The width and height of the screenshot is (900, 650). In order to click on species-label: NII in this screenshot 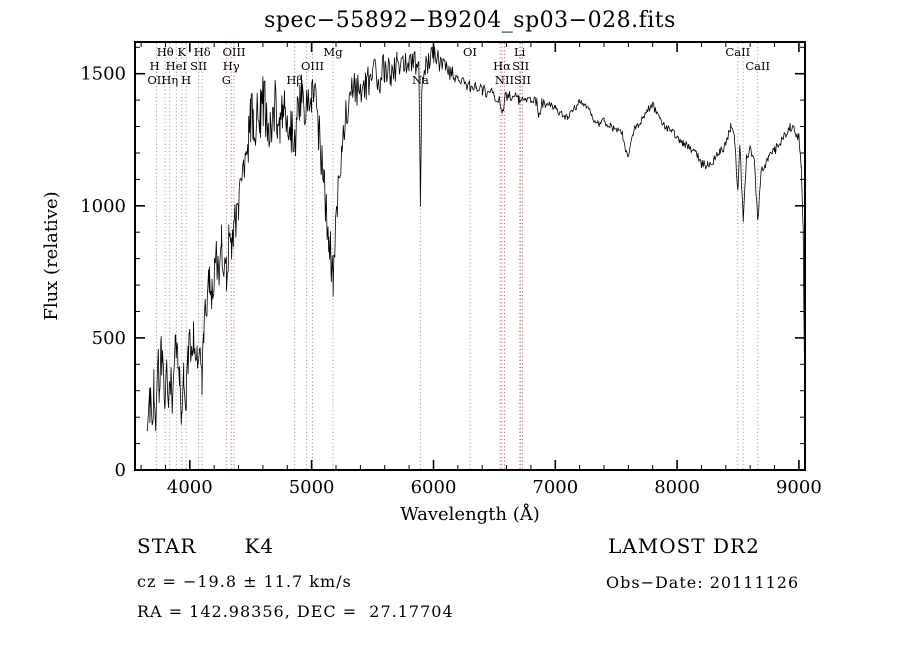, I will do `click(504, 80)`.